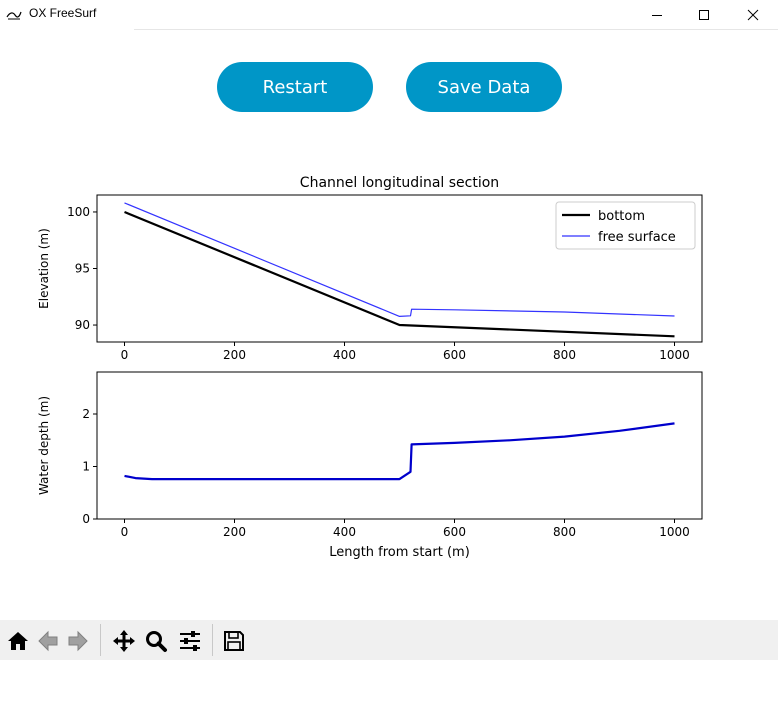 This screenshot has width=778, height=720. Describe the element at coordinates (399, 259) in the screenshot. I see `series-line-free-surface` at that location.